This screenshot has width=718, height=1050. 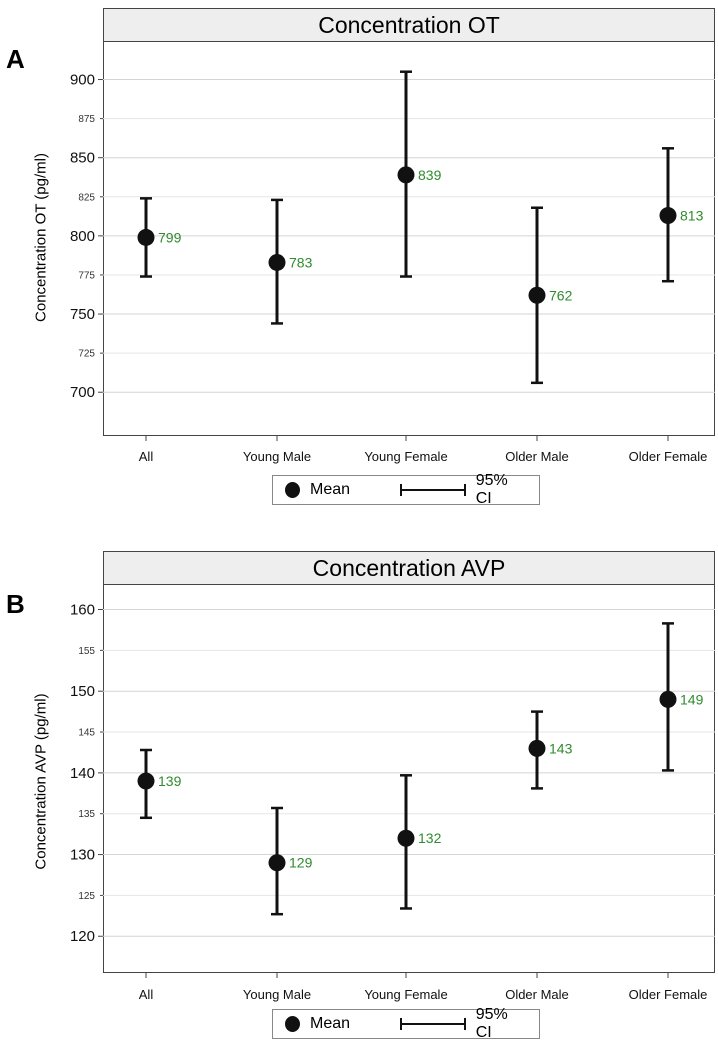 What do you see at coordinates (86, 354) in the screenshot?
I see `y-minor-tick-label: 725` at bounding box center [86, 354].